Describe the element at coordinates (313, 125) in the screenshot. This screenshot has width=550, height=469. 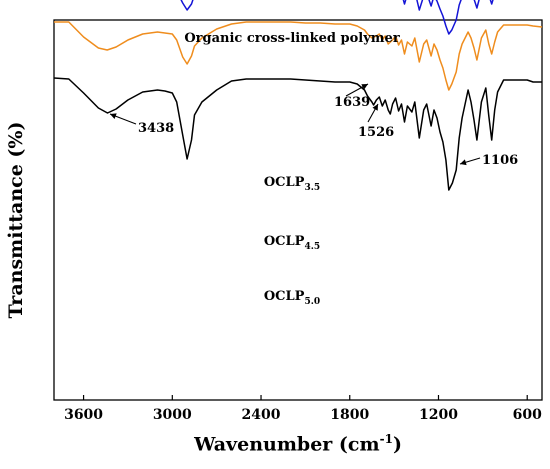
I see `peak-annotations: 3438 1639 1526 1106` at that location.